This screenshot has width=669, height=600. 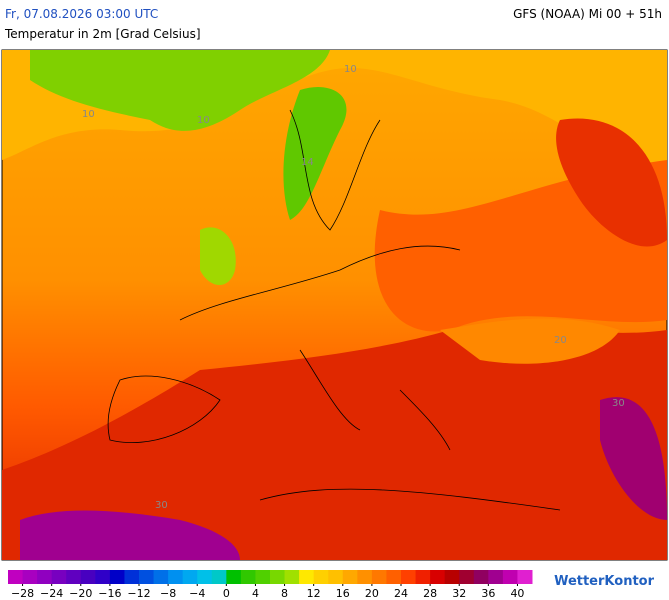 I want to click on britain-cool-area, so click(x=218, y=256).